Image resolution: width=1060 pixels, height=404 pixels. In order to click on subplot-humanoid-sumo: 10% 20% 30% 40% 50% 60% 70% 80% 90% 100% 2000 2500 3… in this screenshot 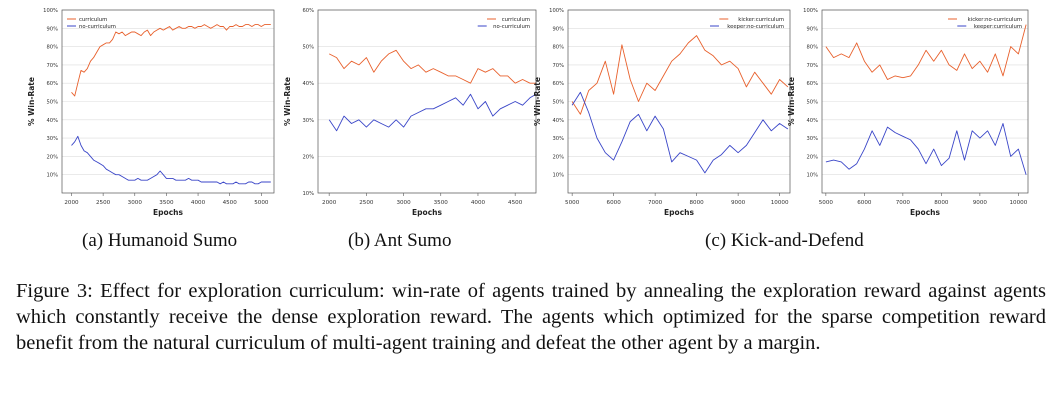, I will do `click(151, 112)`.